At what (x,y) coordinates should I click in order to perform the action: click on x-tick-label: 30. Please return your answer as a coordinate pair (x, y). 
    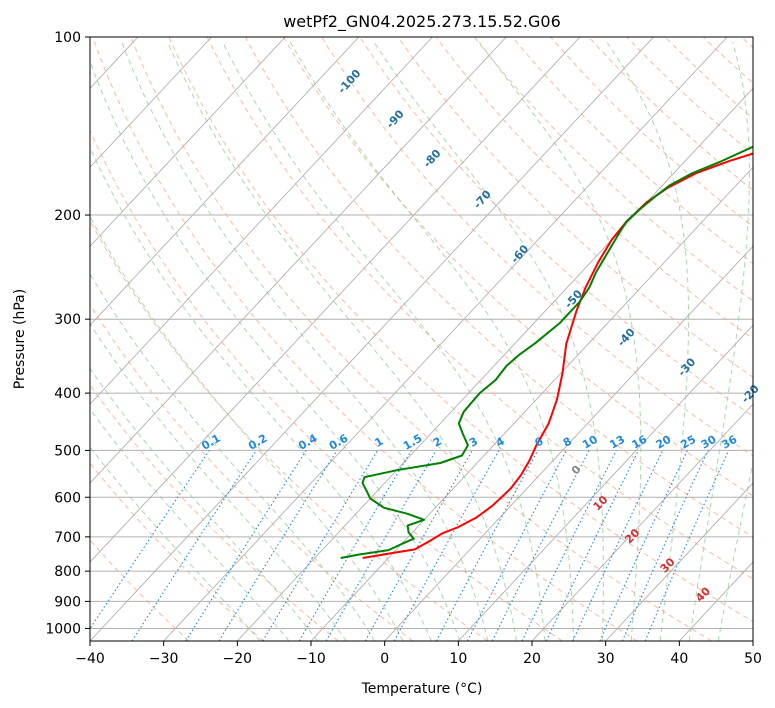
    Looking at the image, I should click on (606, 659).